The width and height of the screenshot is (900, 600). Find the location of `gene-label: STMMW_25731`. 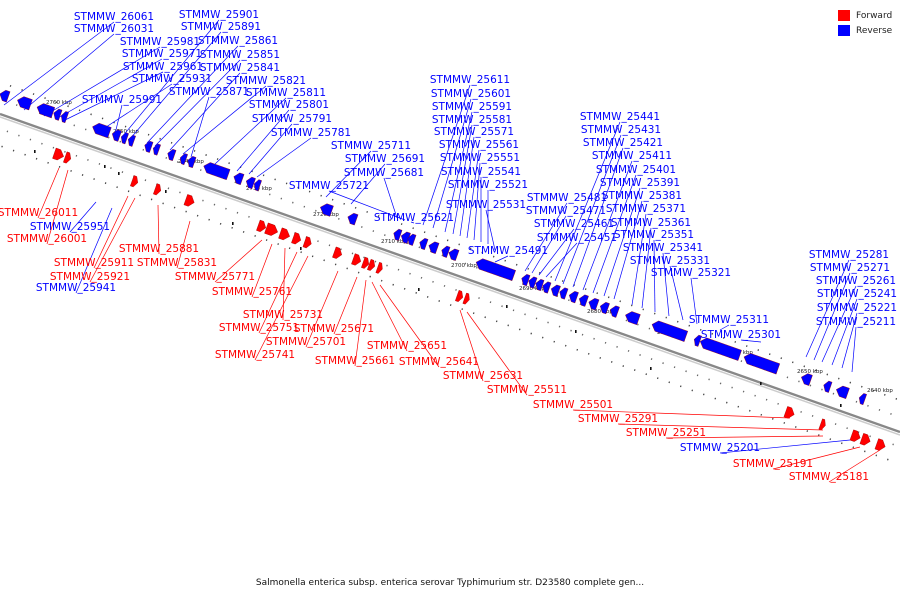

gene-label: STMMW_25731 is located at coordinates (283, 315).